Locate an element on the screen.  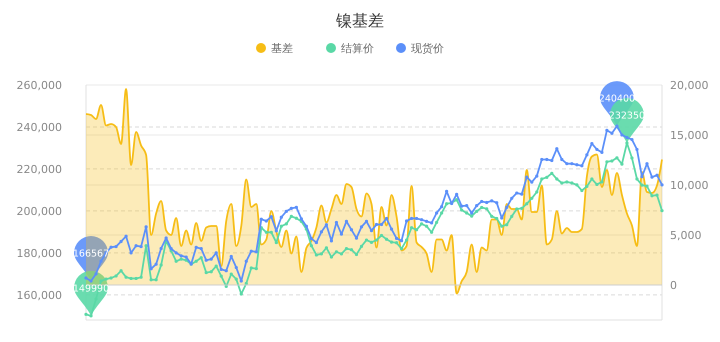
y-tick-label: 200,000 is located at coordinates (39, 211).